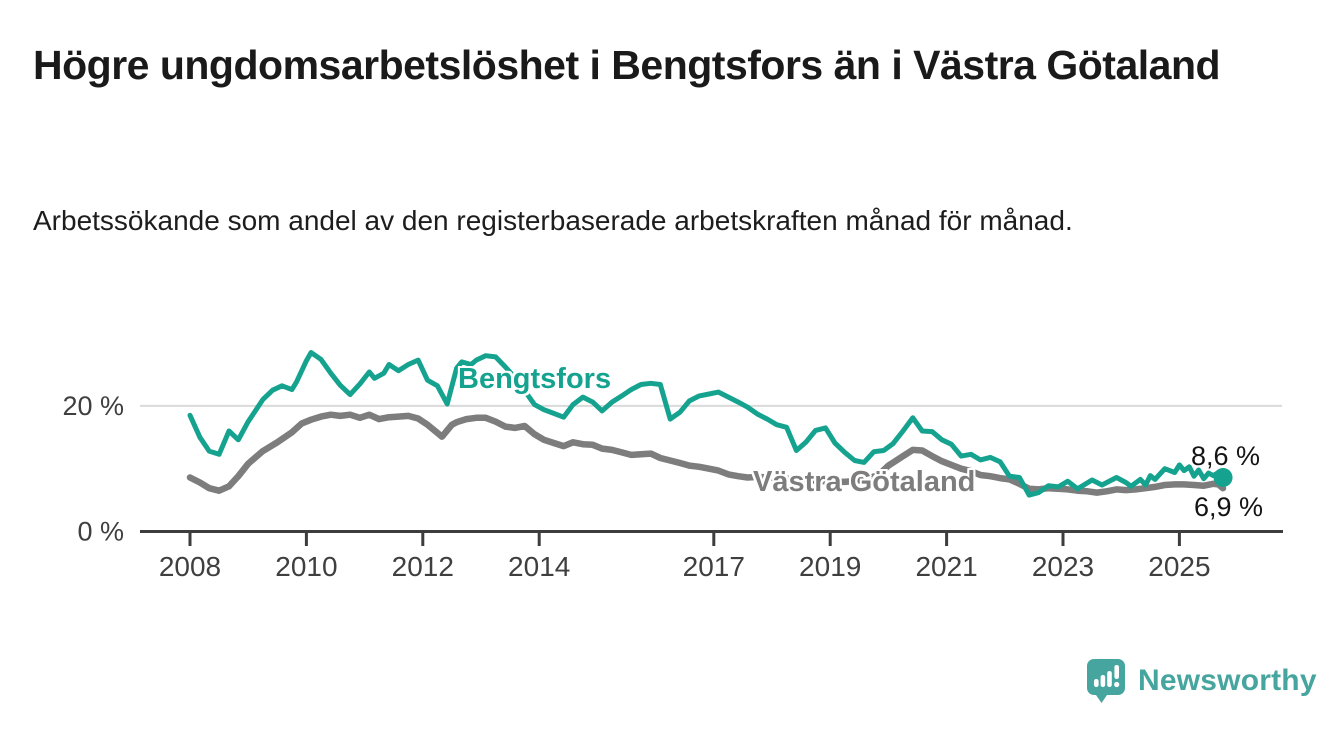  I want to click on x-tick-label: 2017, so click(714, 566).